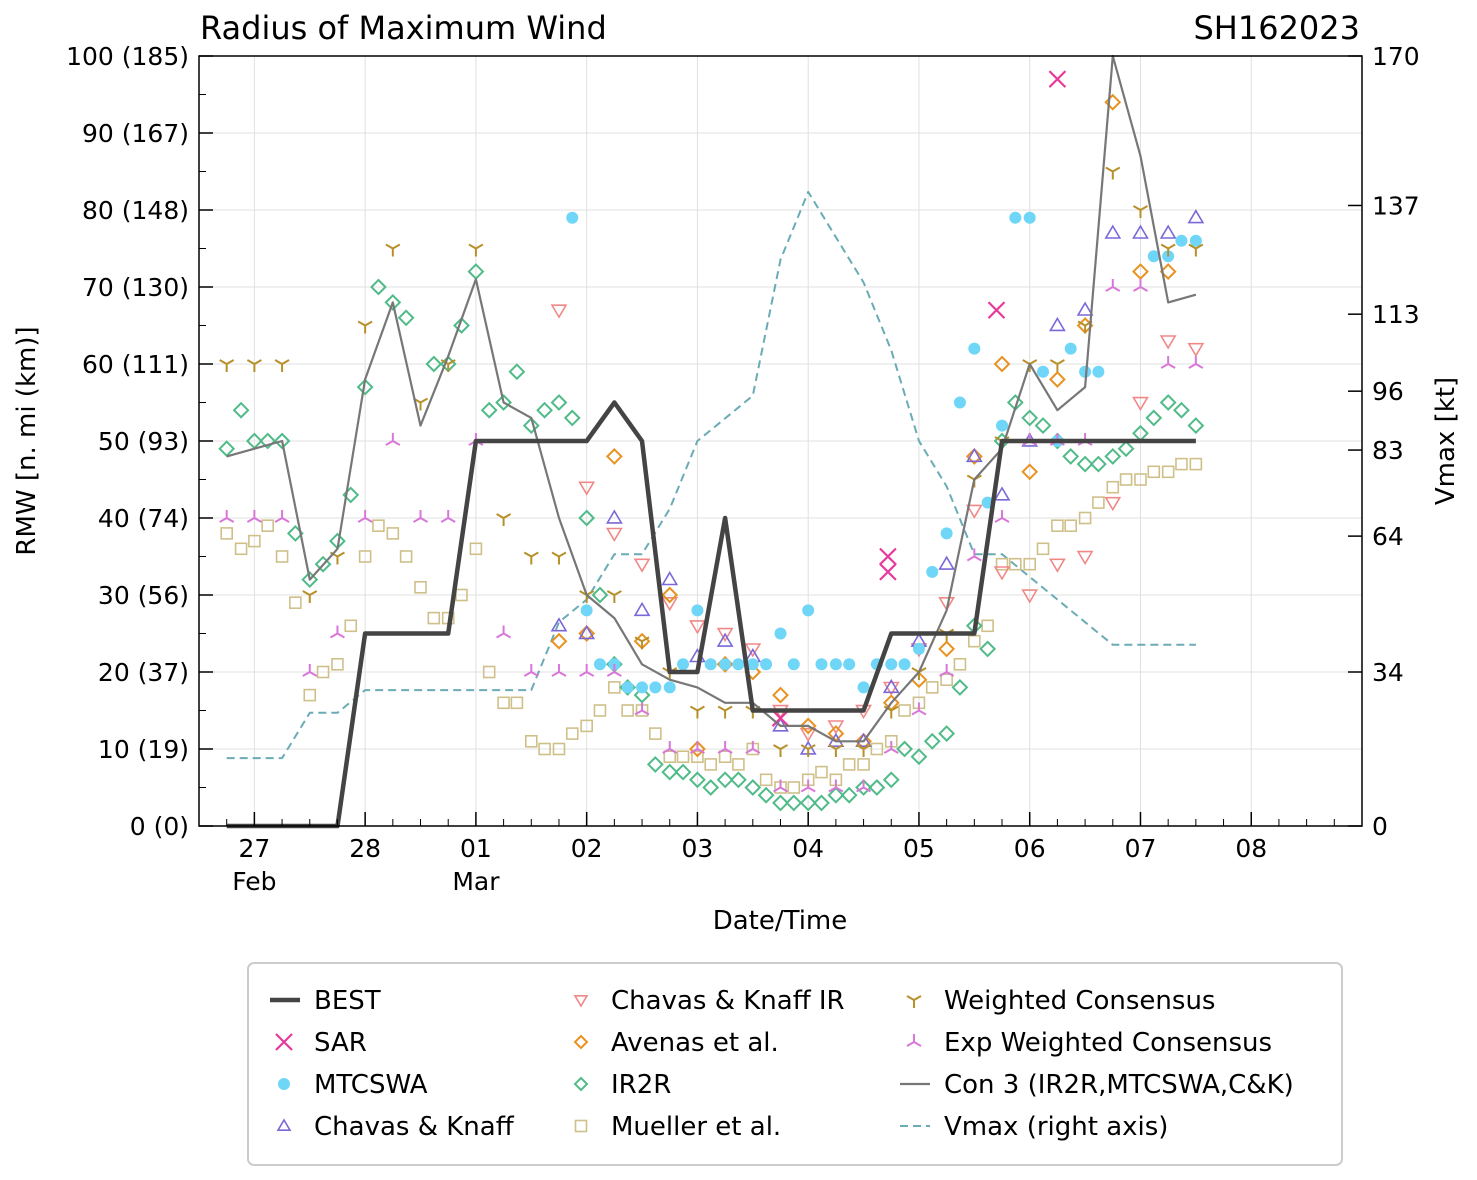 The image size is (1477, 1180). What do you see at coordinates (254, 848) in the screenshot?
I see `x-tick-label: 27` at bounding box center [254, 848].